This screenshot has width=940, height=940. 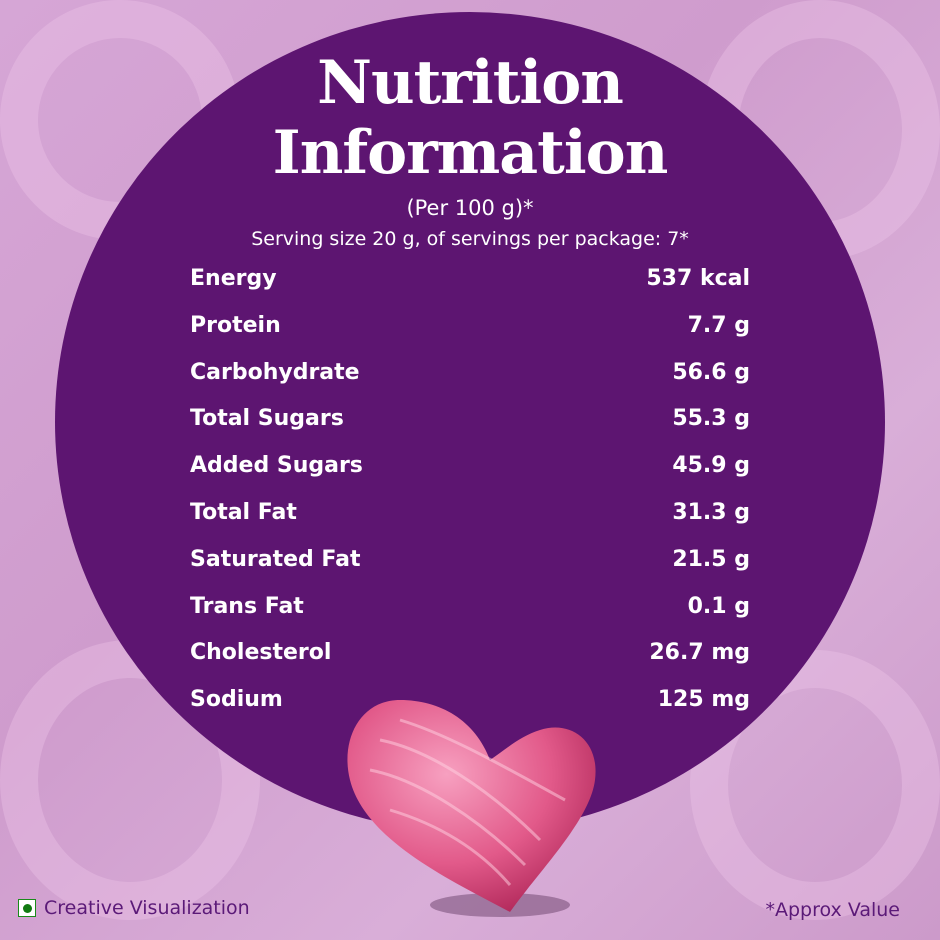 I want to click on nutrition-row: Trans Fat 0.1 g, so click(x=470, y=609).